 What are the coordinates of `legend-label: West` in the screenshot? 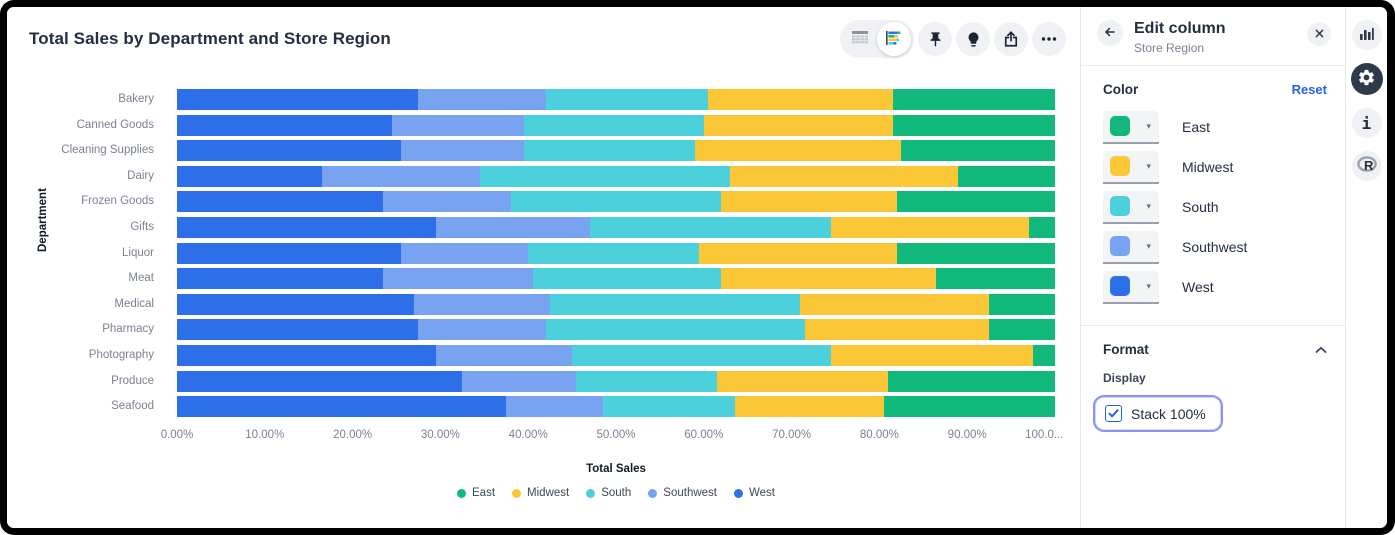 It's located at (761, 493).